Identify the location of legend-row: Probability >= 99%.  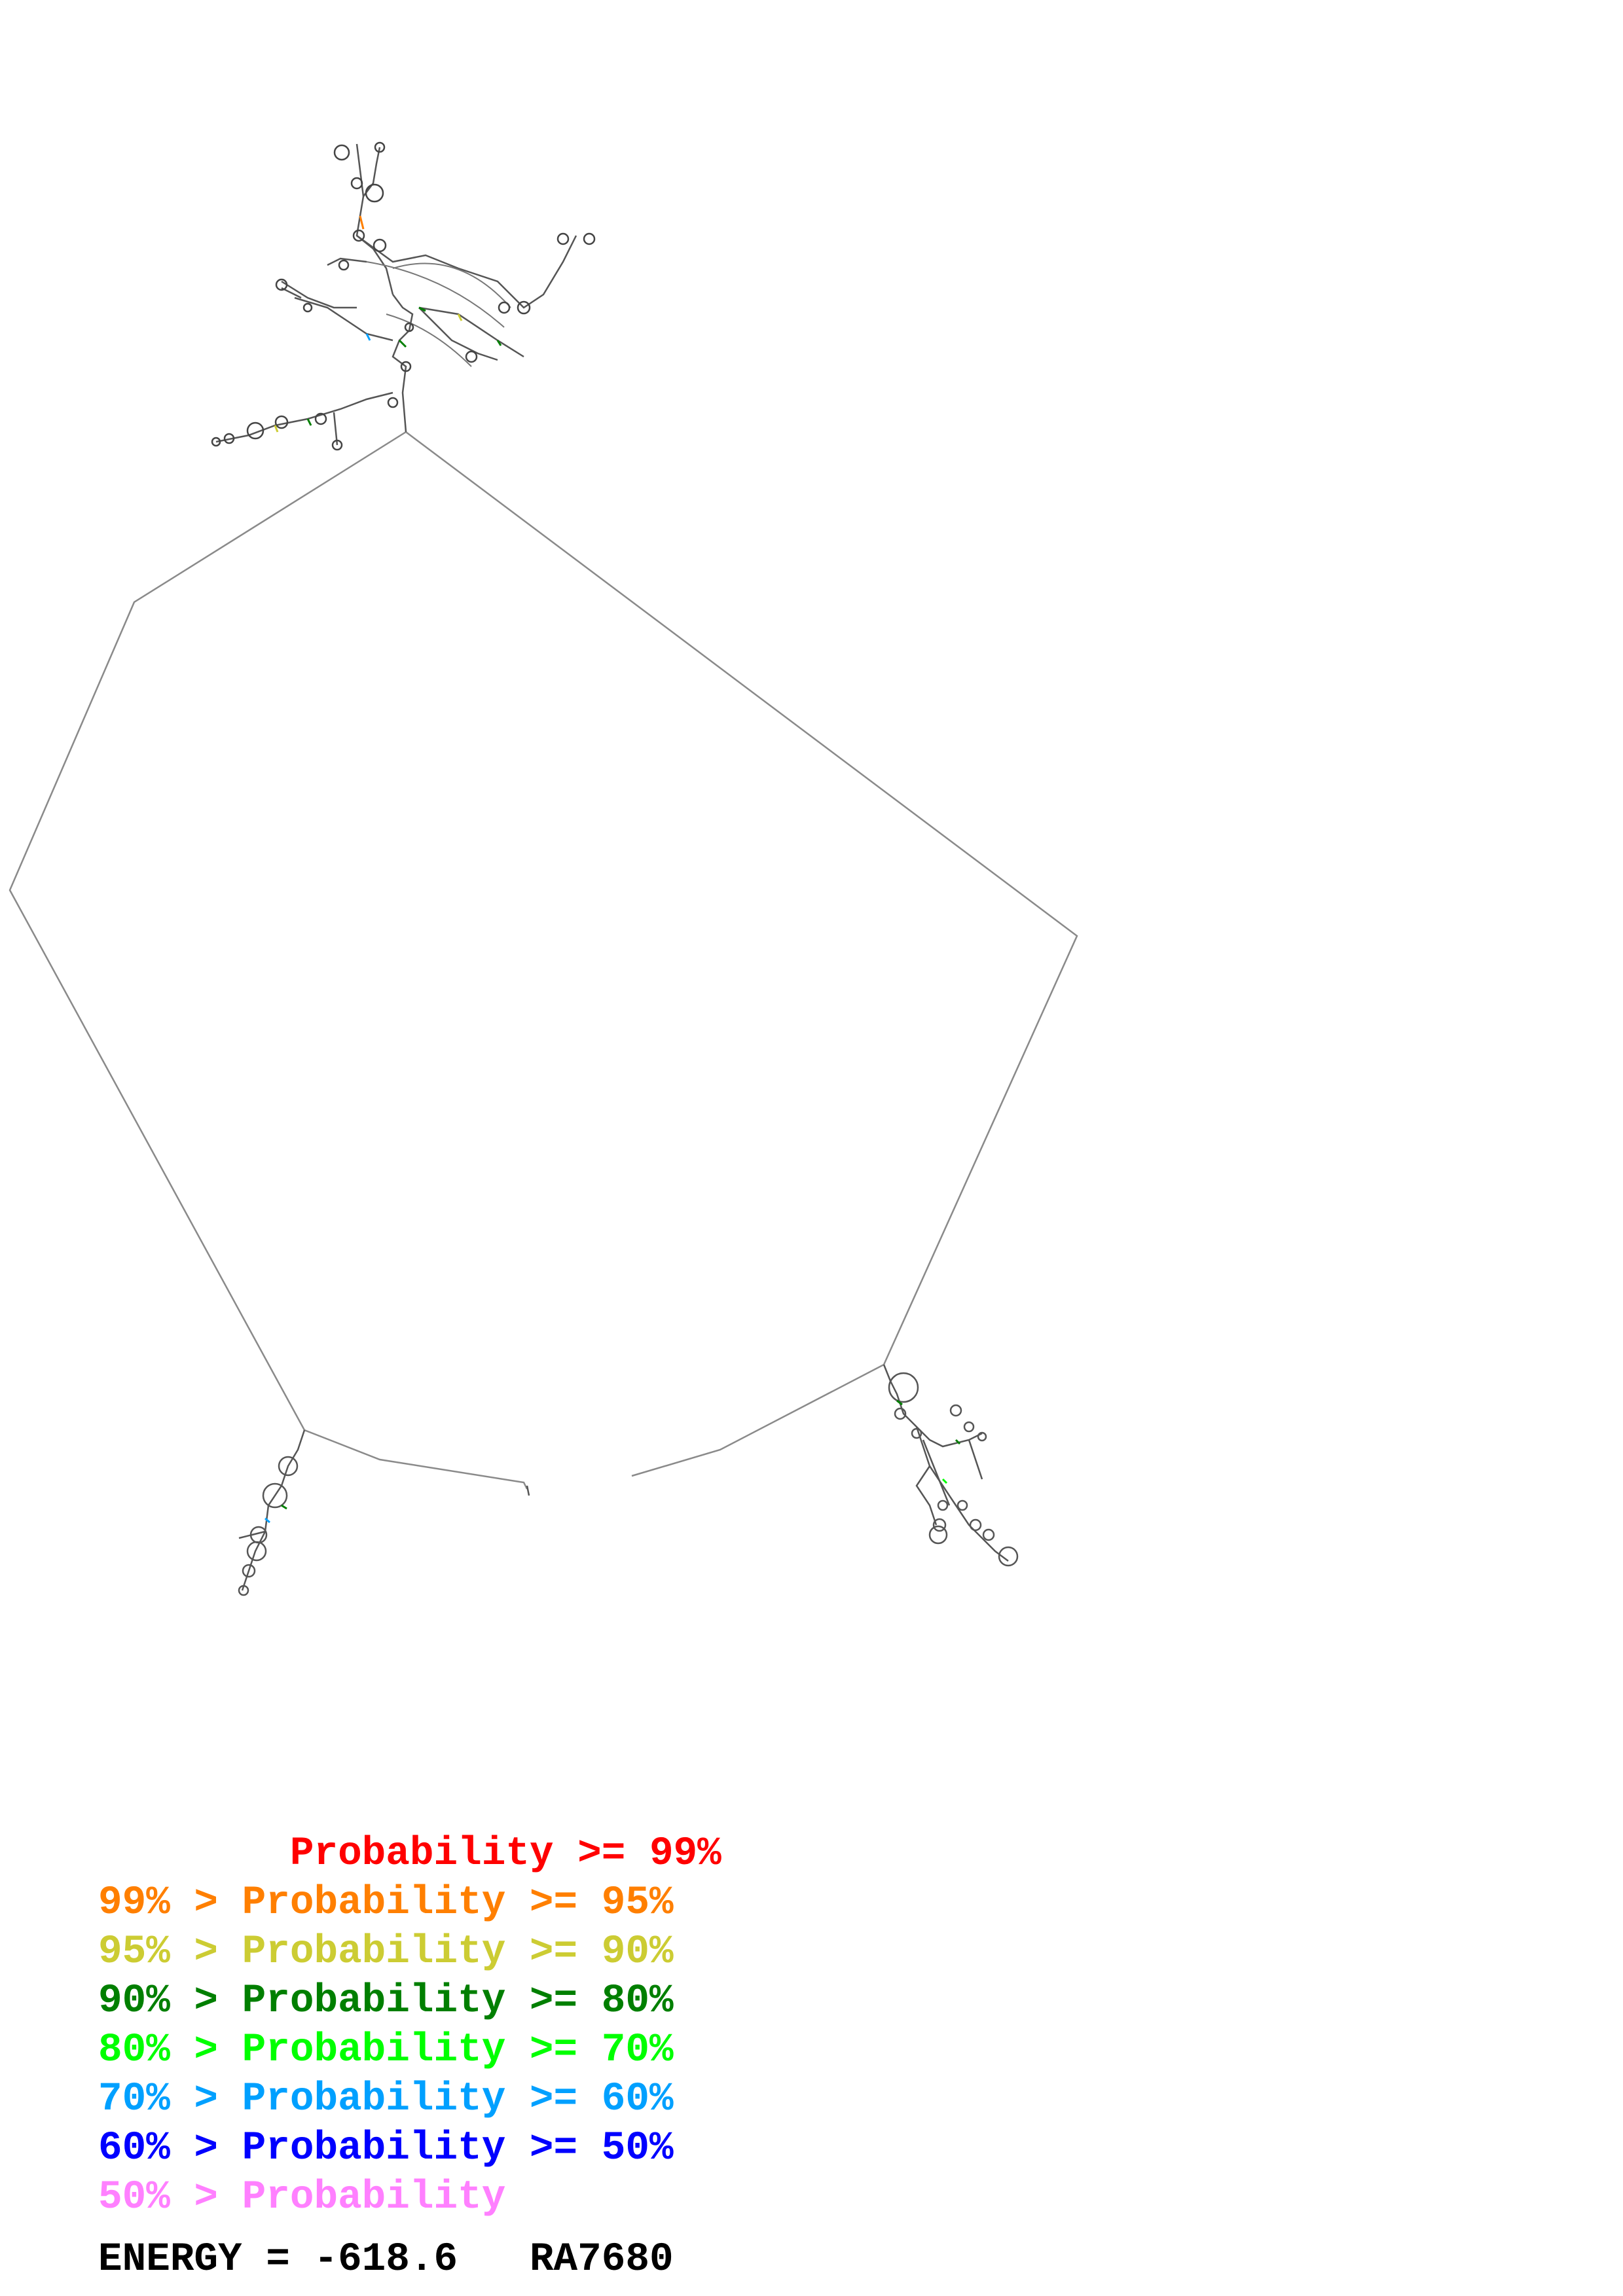
(409, 1853).